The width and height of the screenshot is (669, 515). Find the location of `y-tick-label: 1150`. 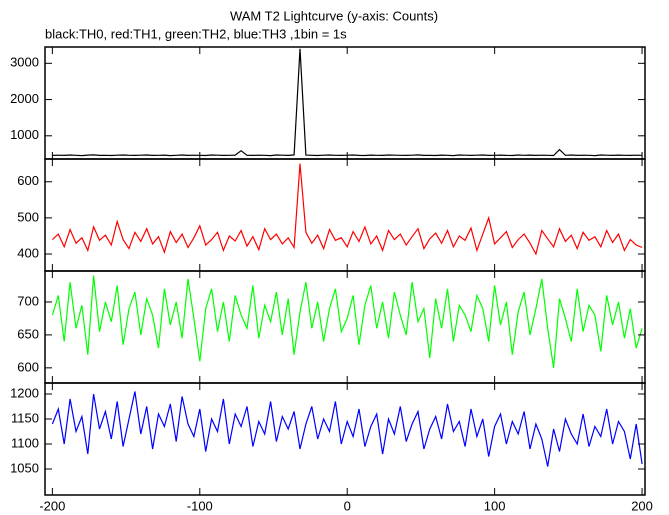

y-tick-label: 1150 is located at coordinates (25, 417).